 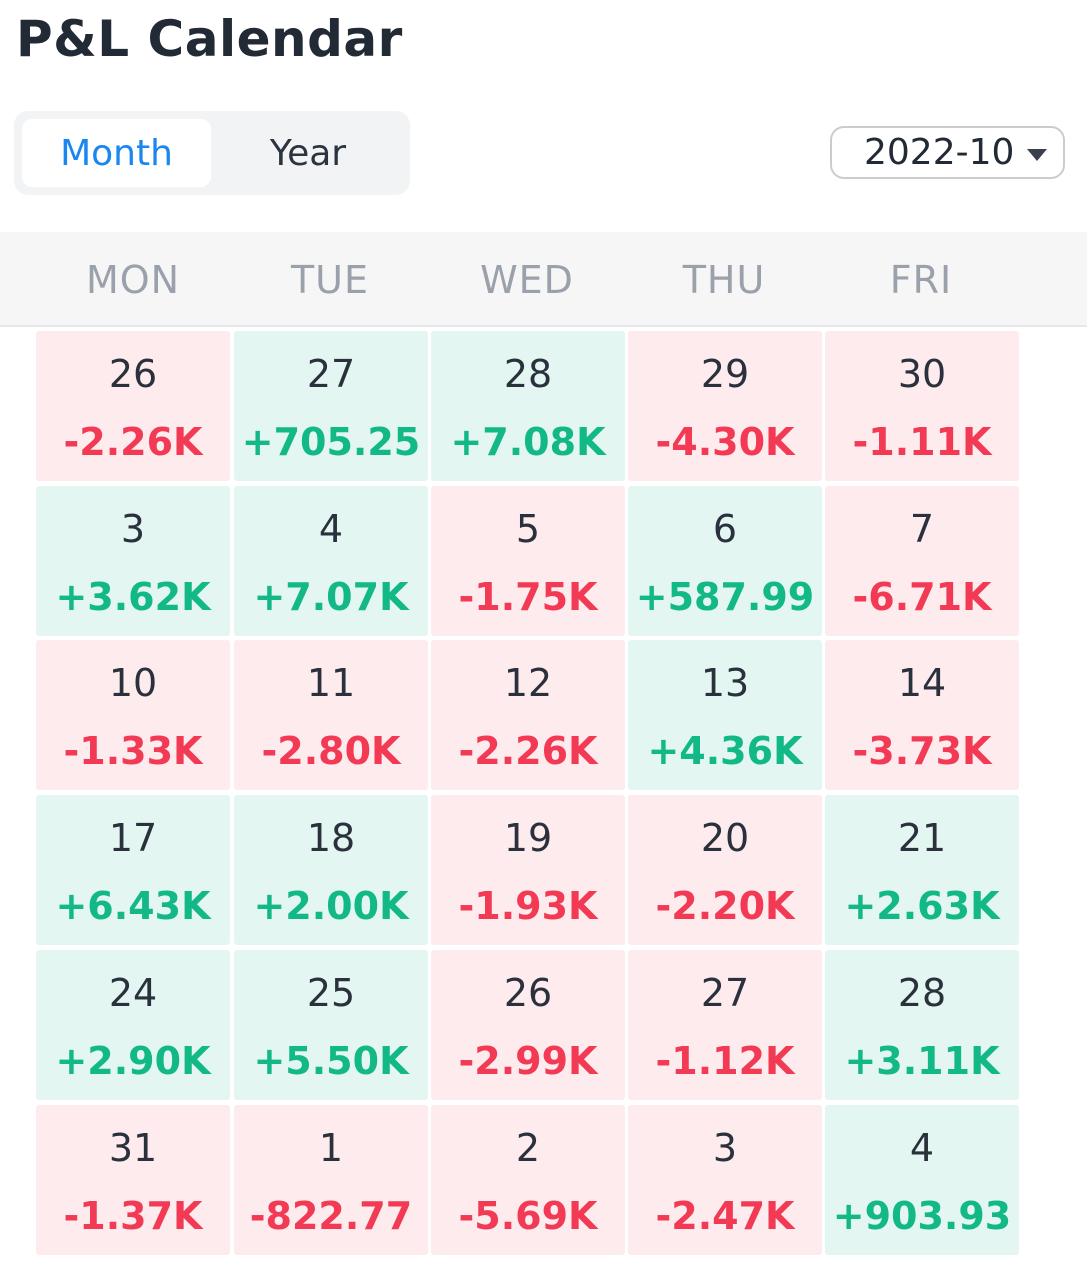 I want to click on day-pnl-value: +5.50K, so click(x=331, y=1061).